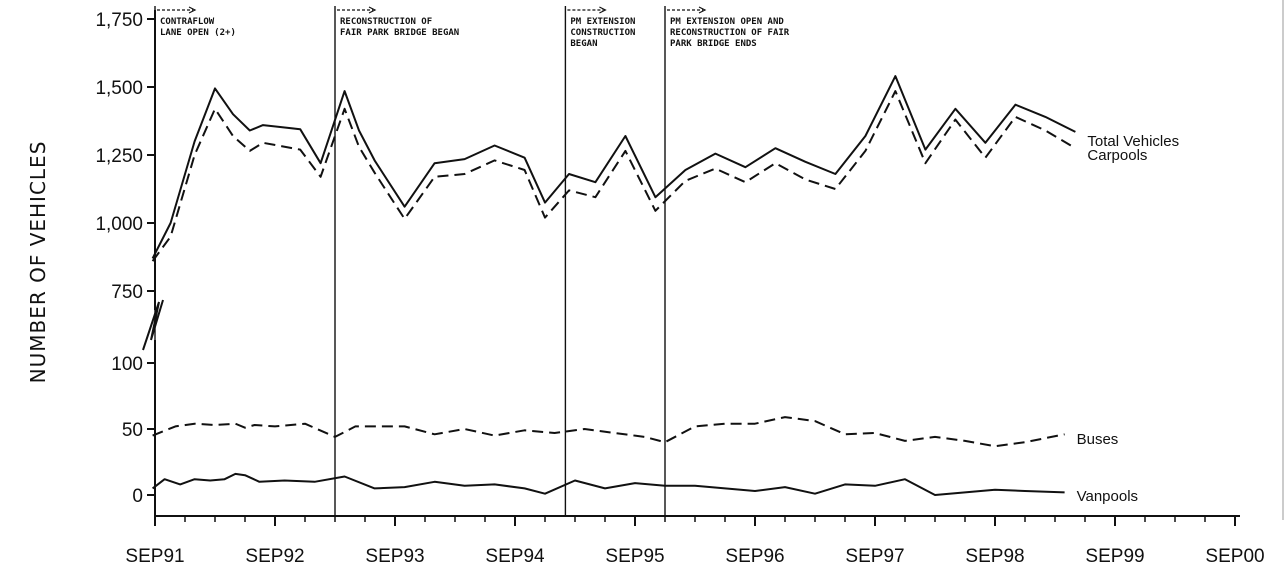 This screenshot has width=1287, height=568. What do you see at coordinates (119, 156) in the screenshot?
I see `y-tick-label: 1,250` at bounding box center [119, 156].